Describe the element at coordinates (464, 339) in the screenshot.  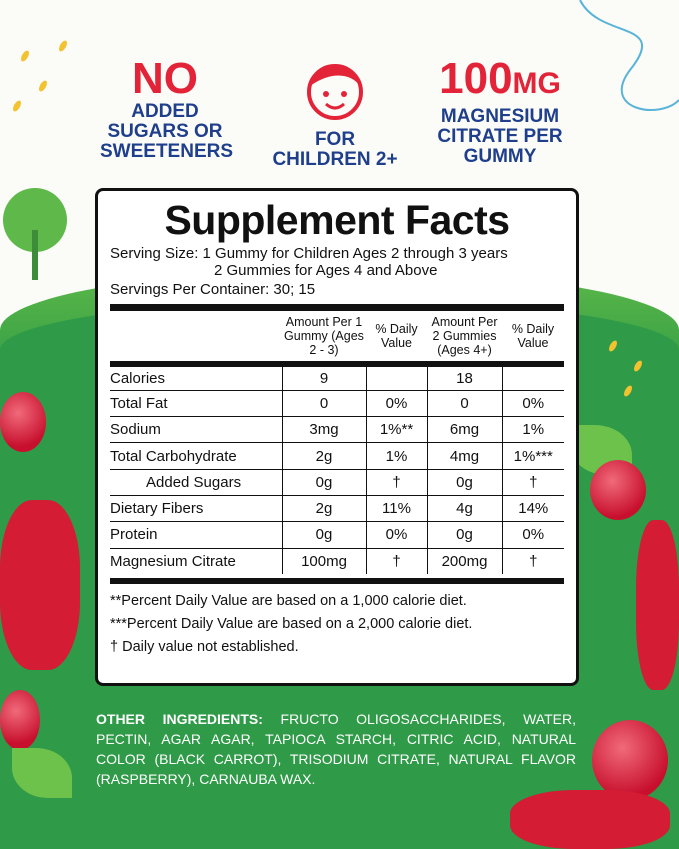
I see `column-header: Amount Per 2 Gummies (Ages 4+)` at that location.